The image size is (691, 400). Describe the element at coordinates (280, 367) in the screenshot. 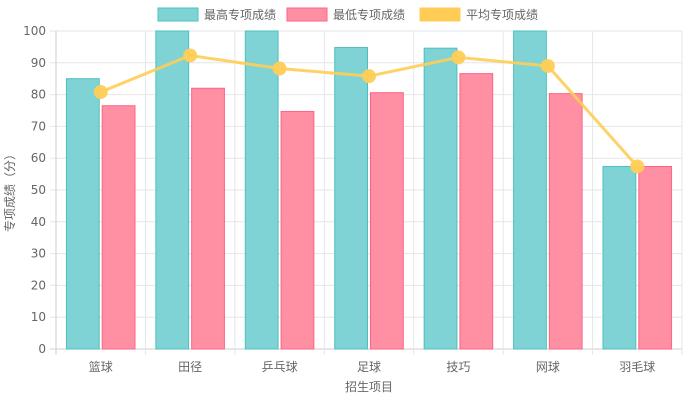

I see `x-tick-label: 乒乓球` at that location.